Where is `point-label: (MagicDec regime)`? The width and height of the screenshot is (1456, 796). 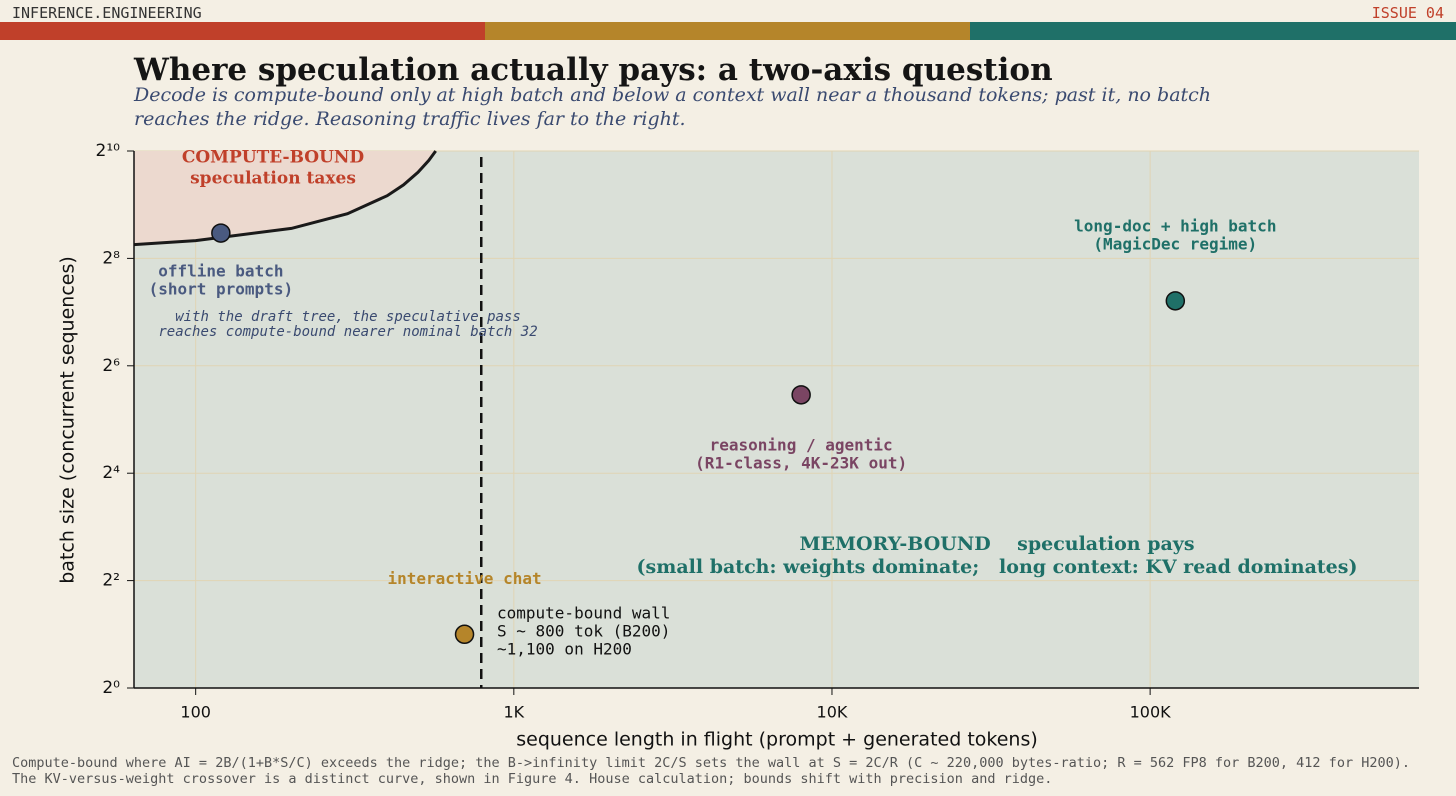
point-label: (MagicDec regime) is located at coordinates (1175, 243).